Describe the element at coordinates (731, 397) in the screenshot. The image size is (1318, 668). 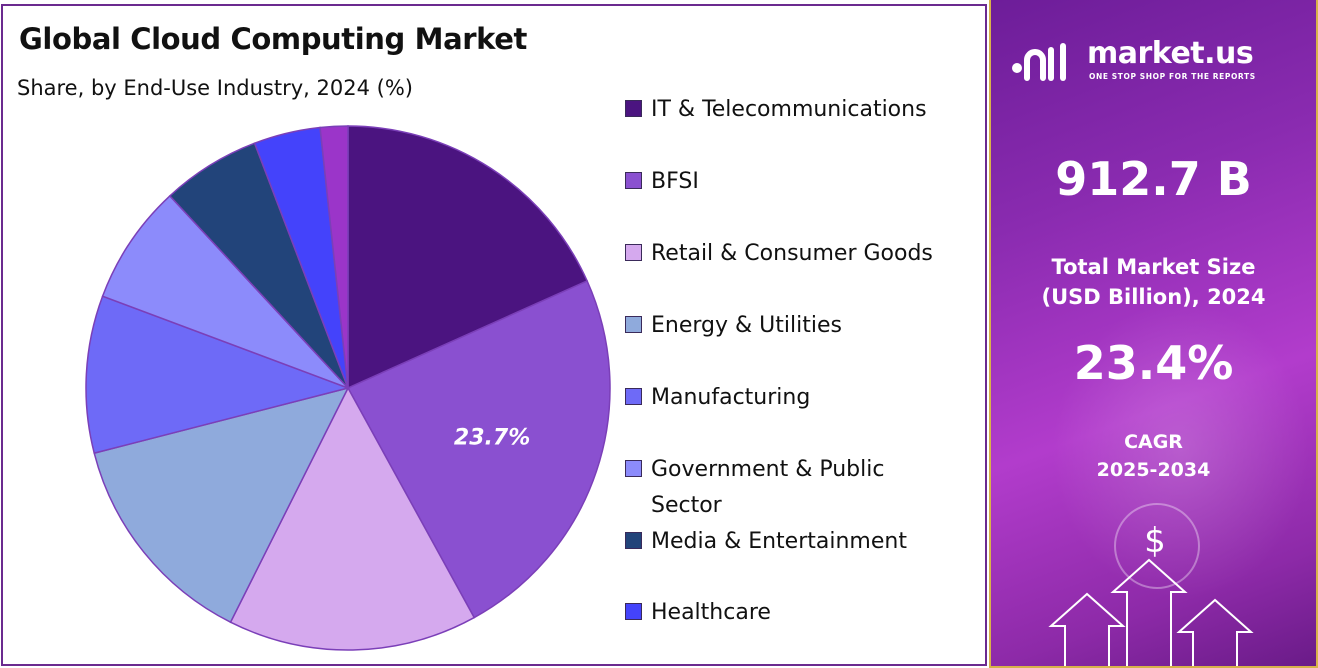
I see `legend-label: Manufacturing` at that location.